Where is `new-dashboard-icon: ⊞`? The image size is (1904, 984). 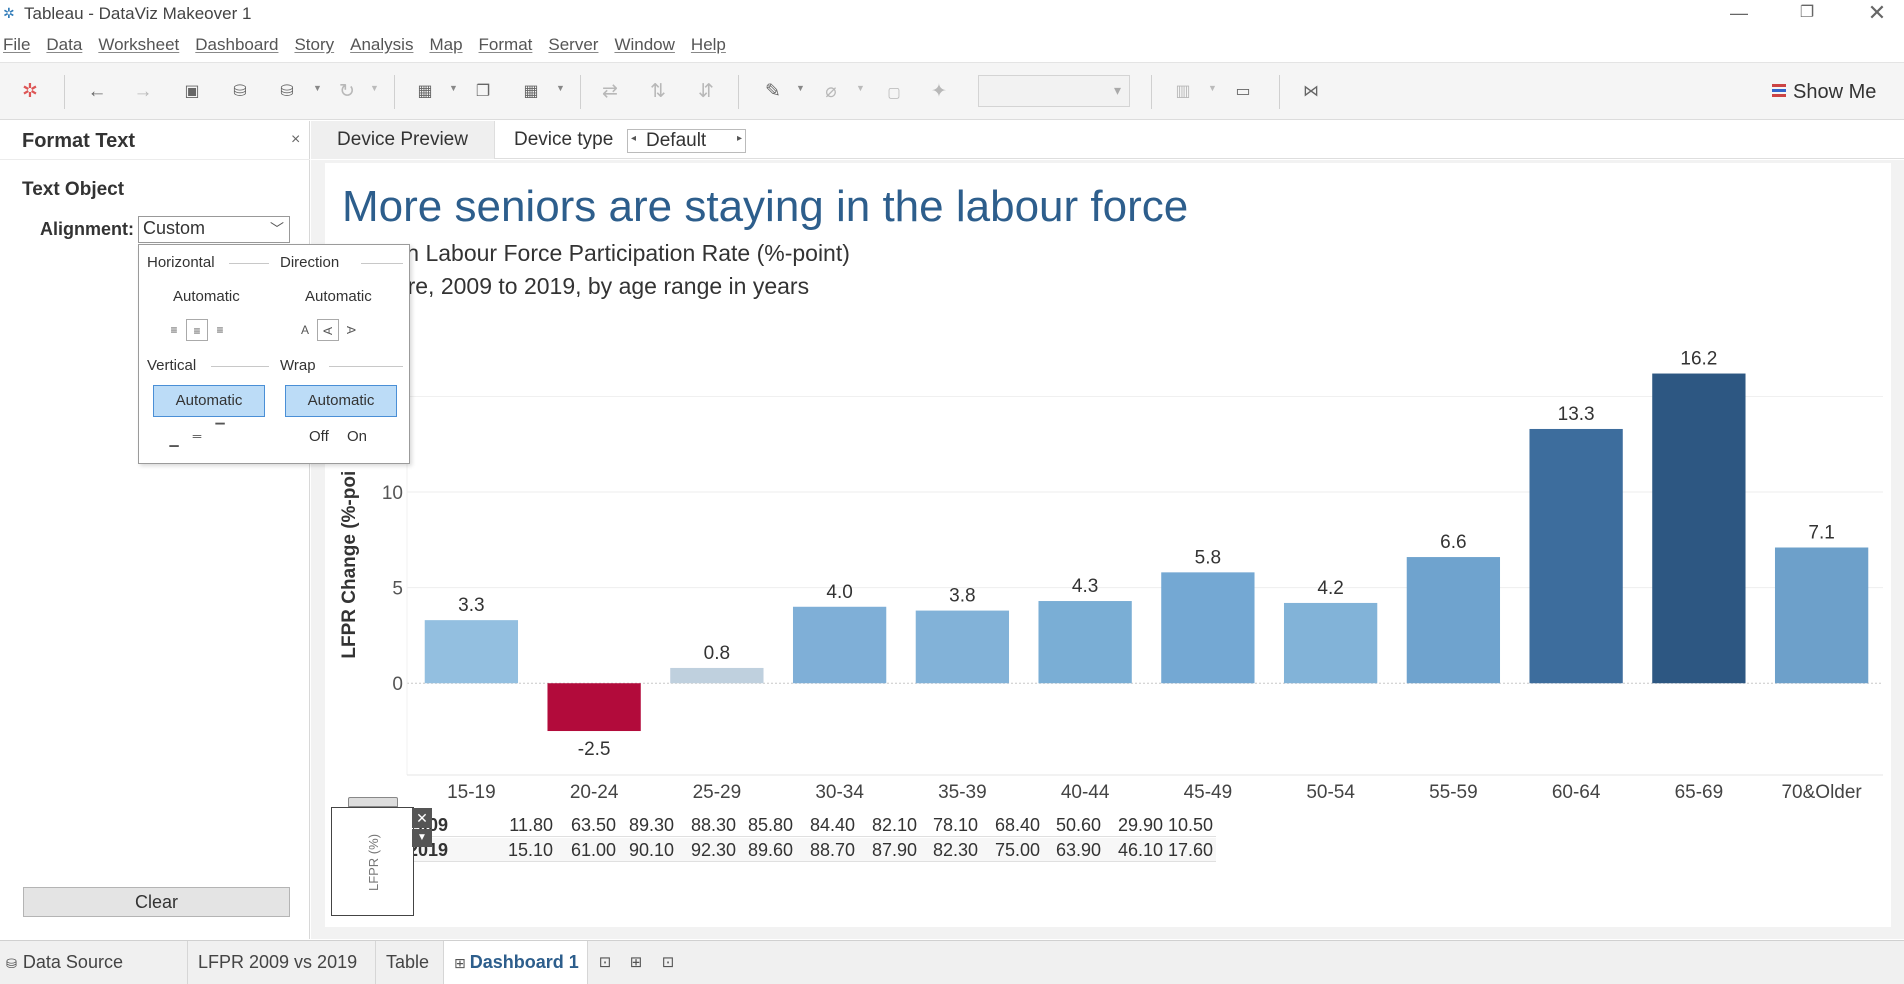 new-dashboard-icon: ⊞ is located at coordinates (636, 962).